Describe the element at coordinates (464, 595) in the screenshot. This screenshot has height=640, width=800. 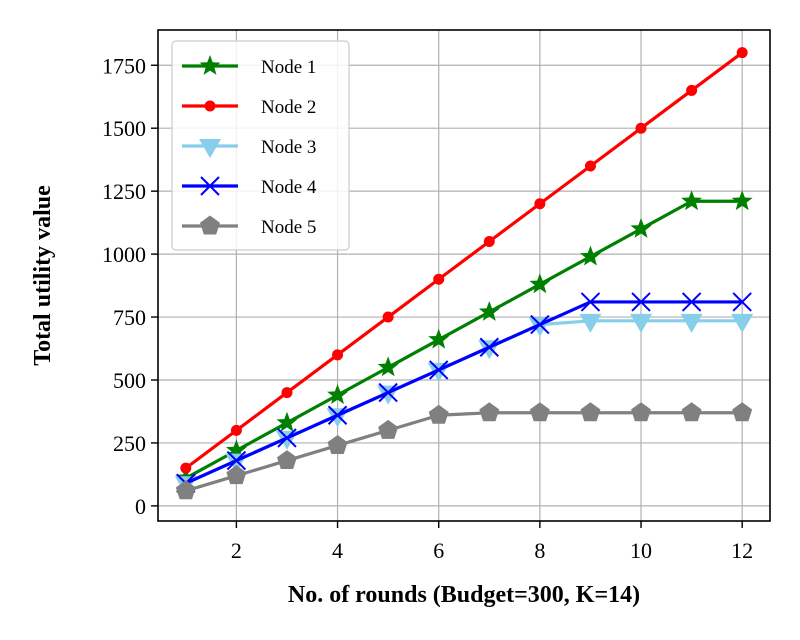
I see `x-axis-title: No. of rounds (Budget=300, K=14)` at that location.